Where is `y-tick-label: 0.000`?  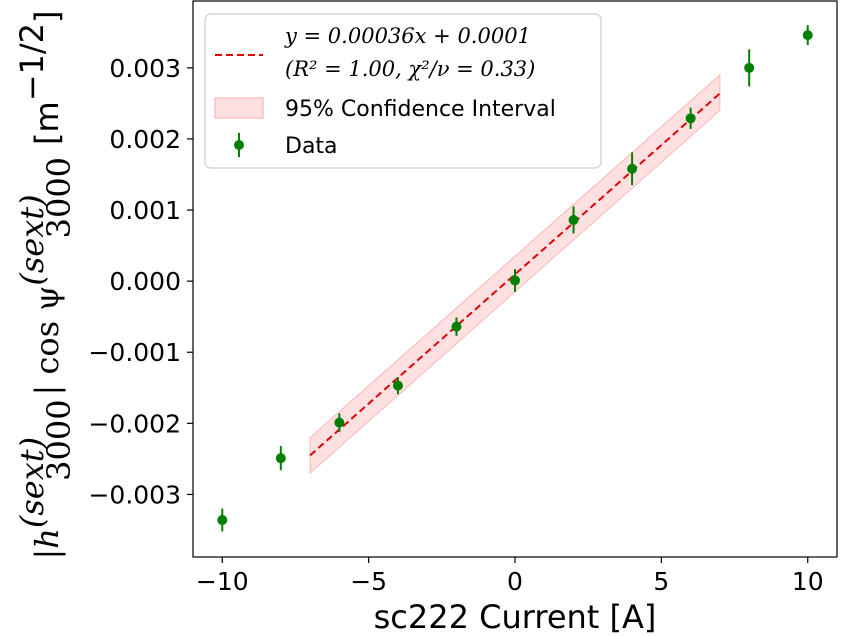
y-tick-label: 0.000 is located at coordinates (145, 281).